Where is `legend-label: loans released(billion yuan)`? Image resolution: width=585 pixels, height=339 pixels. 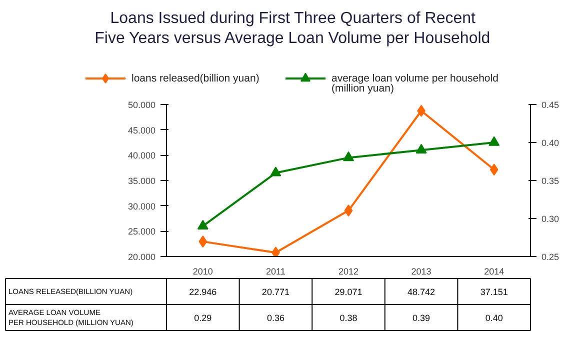 legend-label: loans released(billion yuan) is located at coordinates (196, 78).